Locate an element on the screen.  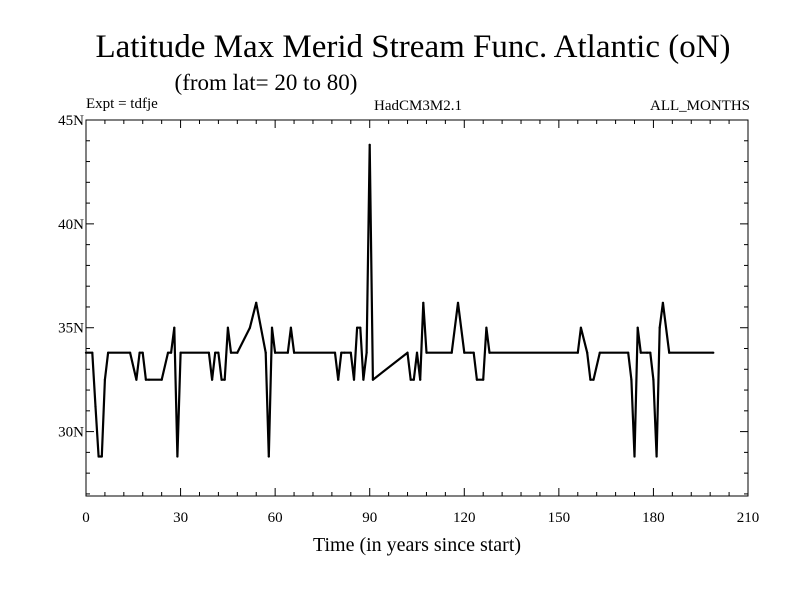
chart-subtitle: (from lat= 20 to 80) is located at coordinates (266, 82).